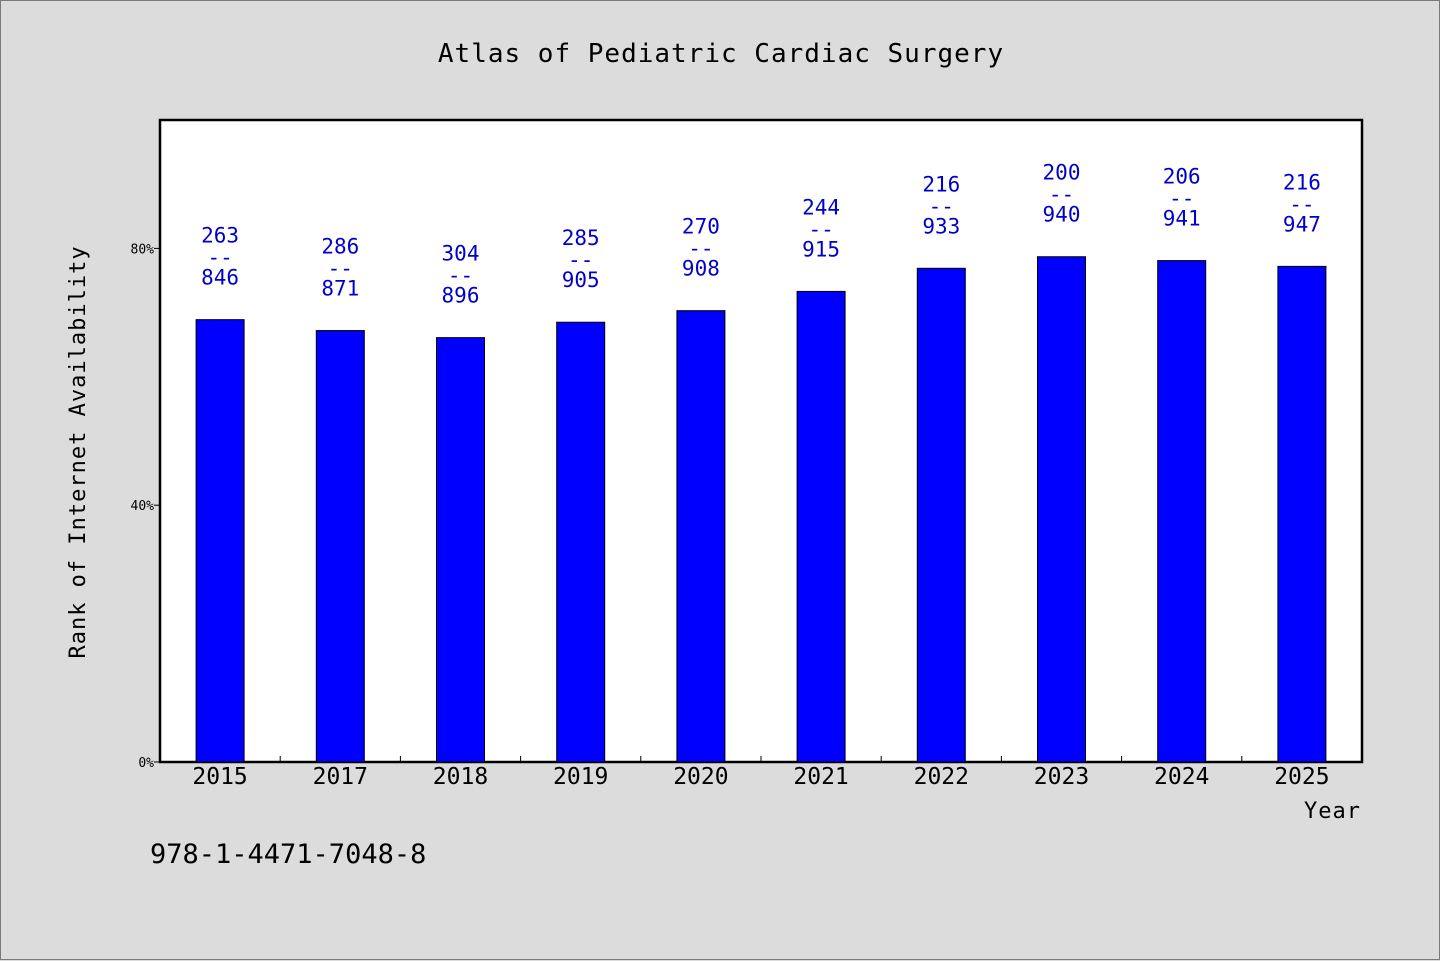  Describe the element at coordinates (220, 278) in the screenshot. I see `data-label-bottom: 846` at that location.